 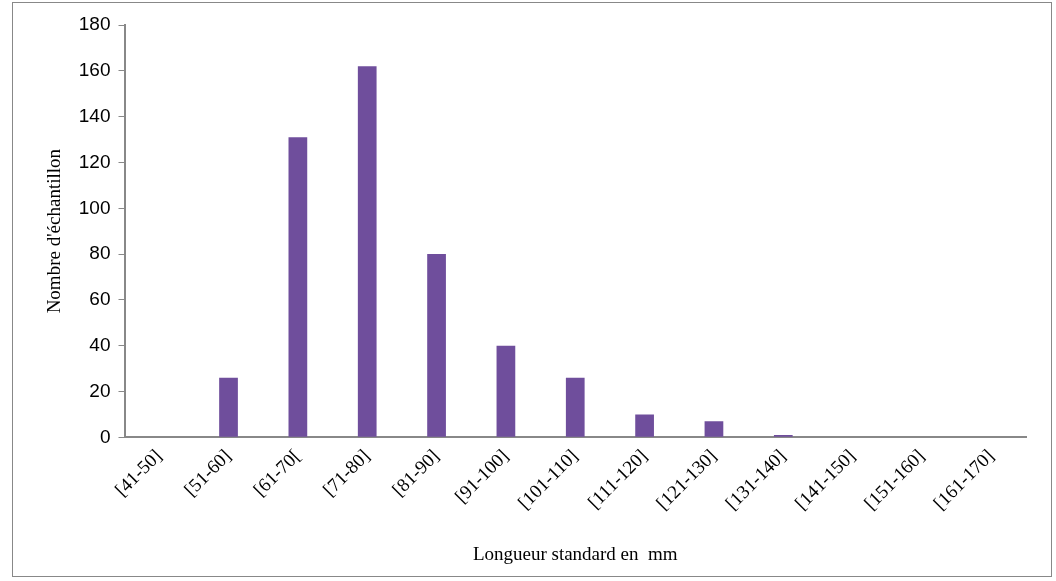 What do you see at coordinates (100, 390) in the screenshot?
I see `y-tick-label: 20` at bounding box center [100, 390].